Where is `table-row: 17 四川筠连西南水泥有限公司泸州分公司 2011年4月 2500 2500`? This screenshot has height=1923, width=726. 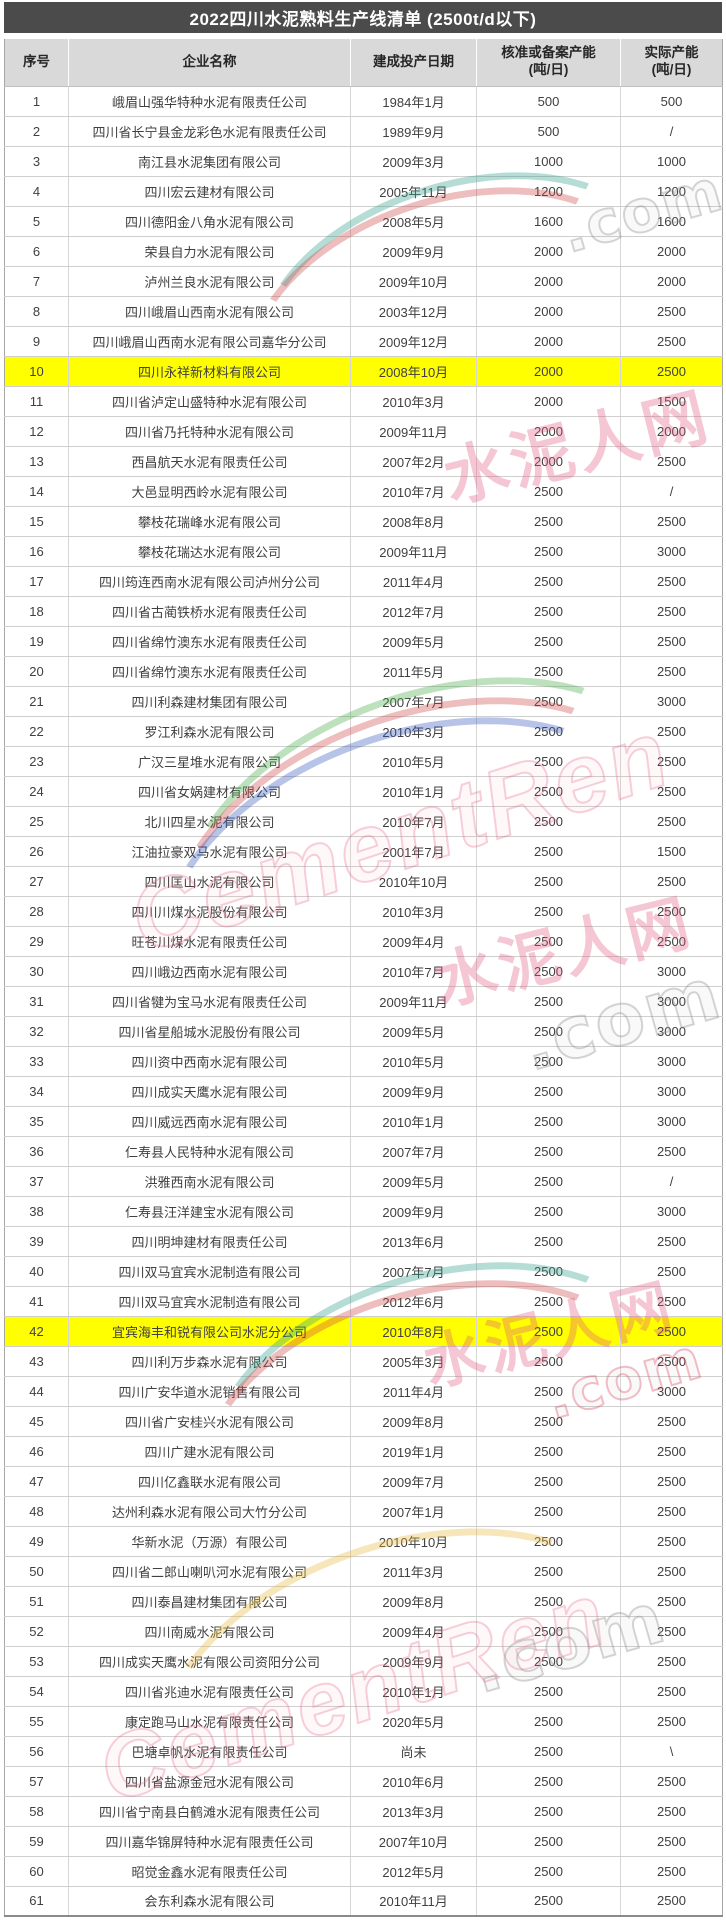
table-row: 17 四川筠连西南水泥有限公司泸州分公司 2011年4月 2500 2500 is located at coordinates (363, 581).